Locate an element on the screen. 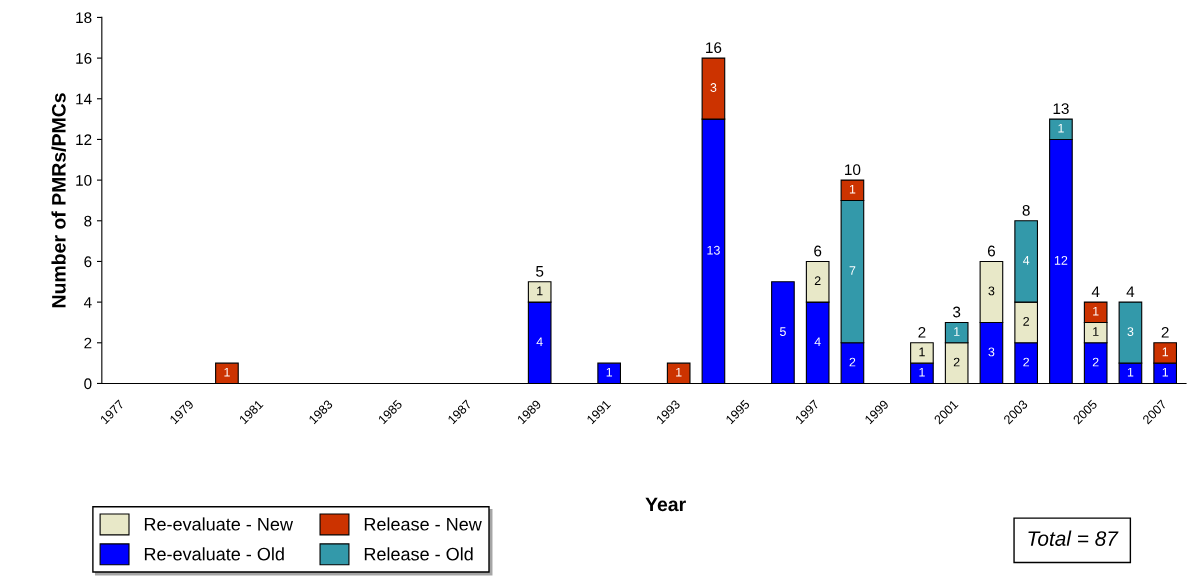  total-label: 13 is located at coordinates (1061, 109).